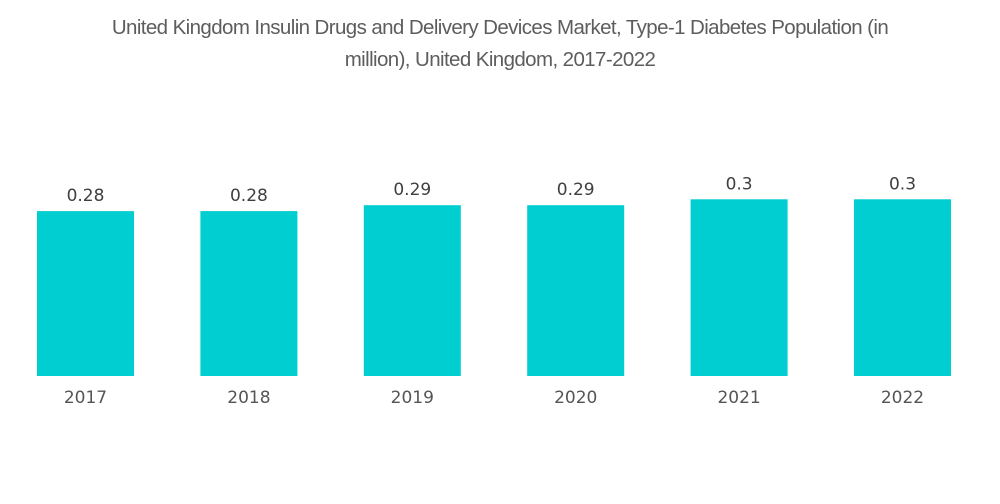  What do you see at coordinates (412, 398) in the screenshot?
I see `x-tick-label-2019: 2019` at bounding box center [412, 398].